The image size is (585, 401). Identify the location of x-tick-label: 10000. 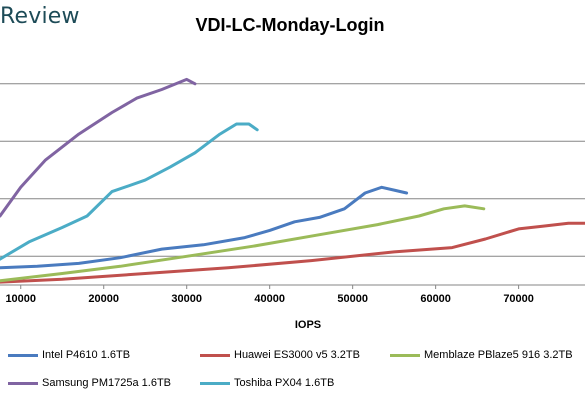
(20, 299).